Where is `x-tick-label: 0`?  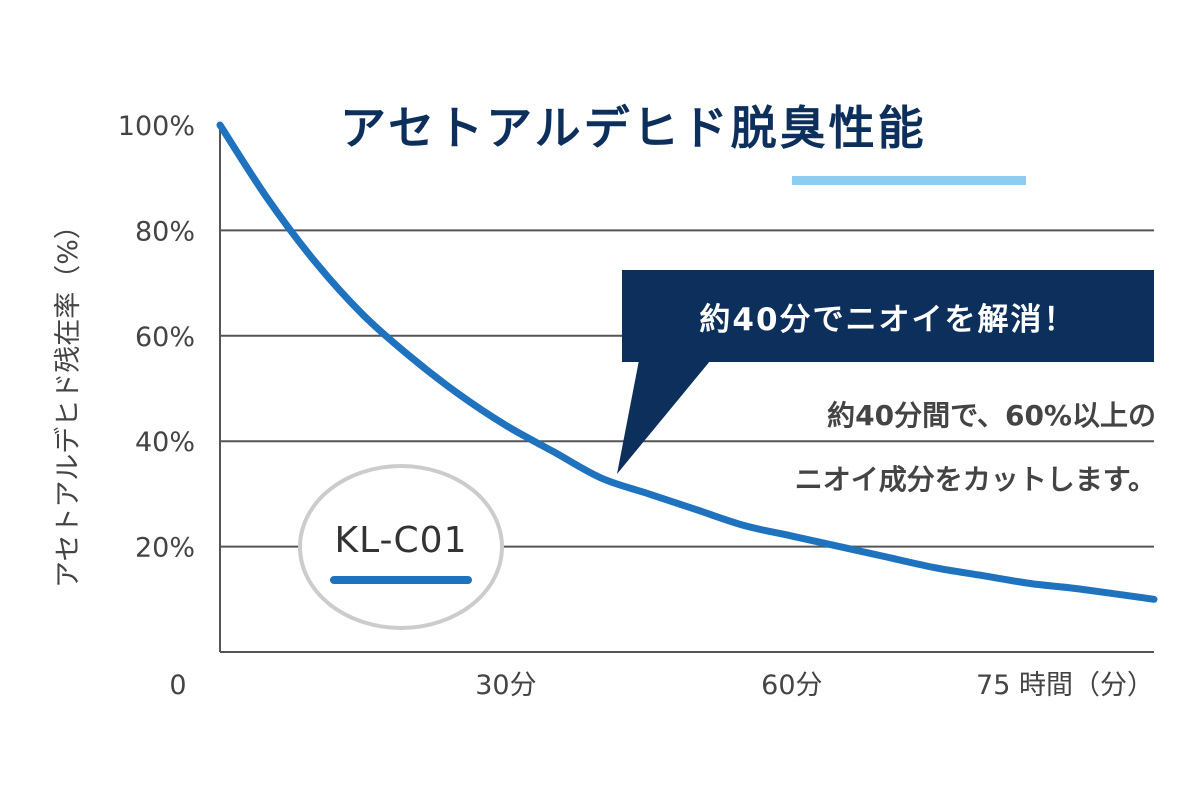
x-tick-label: 0 is located at coordinates (177, 685).